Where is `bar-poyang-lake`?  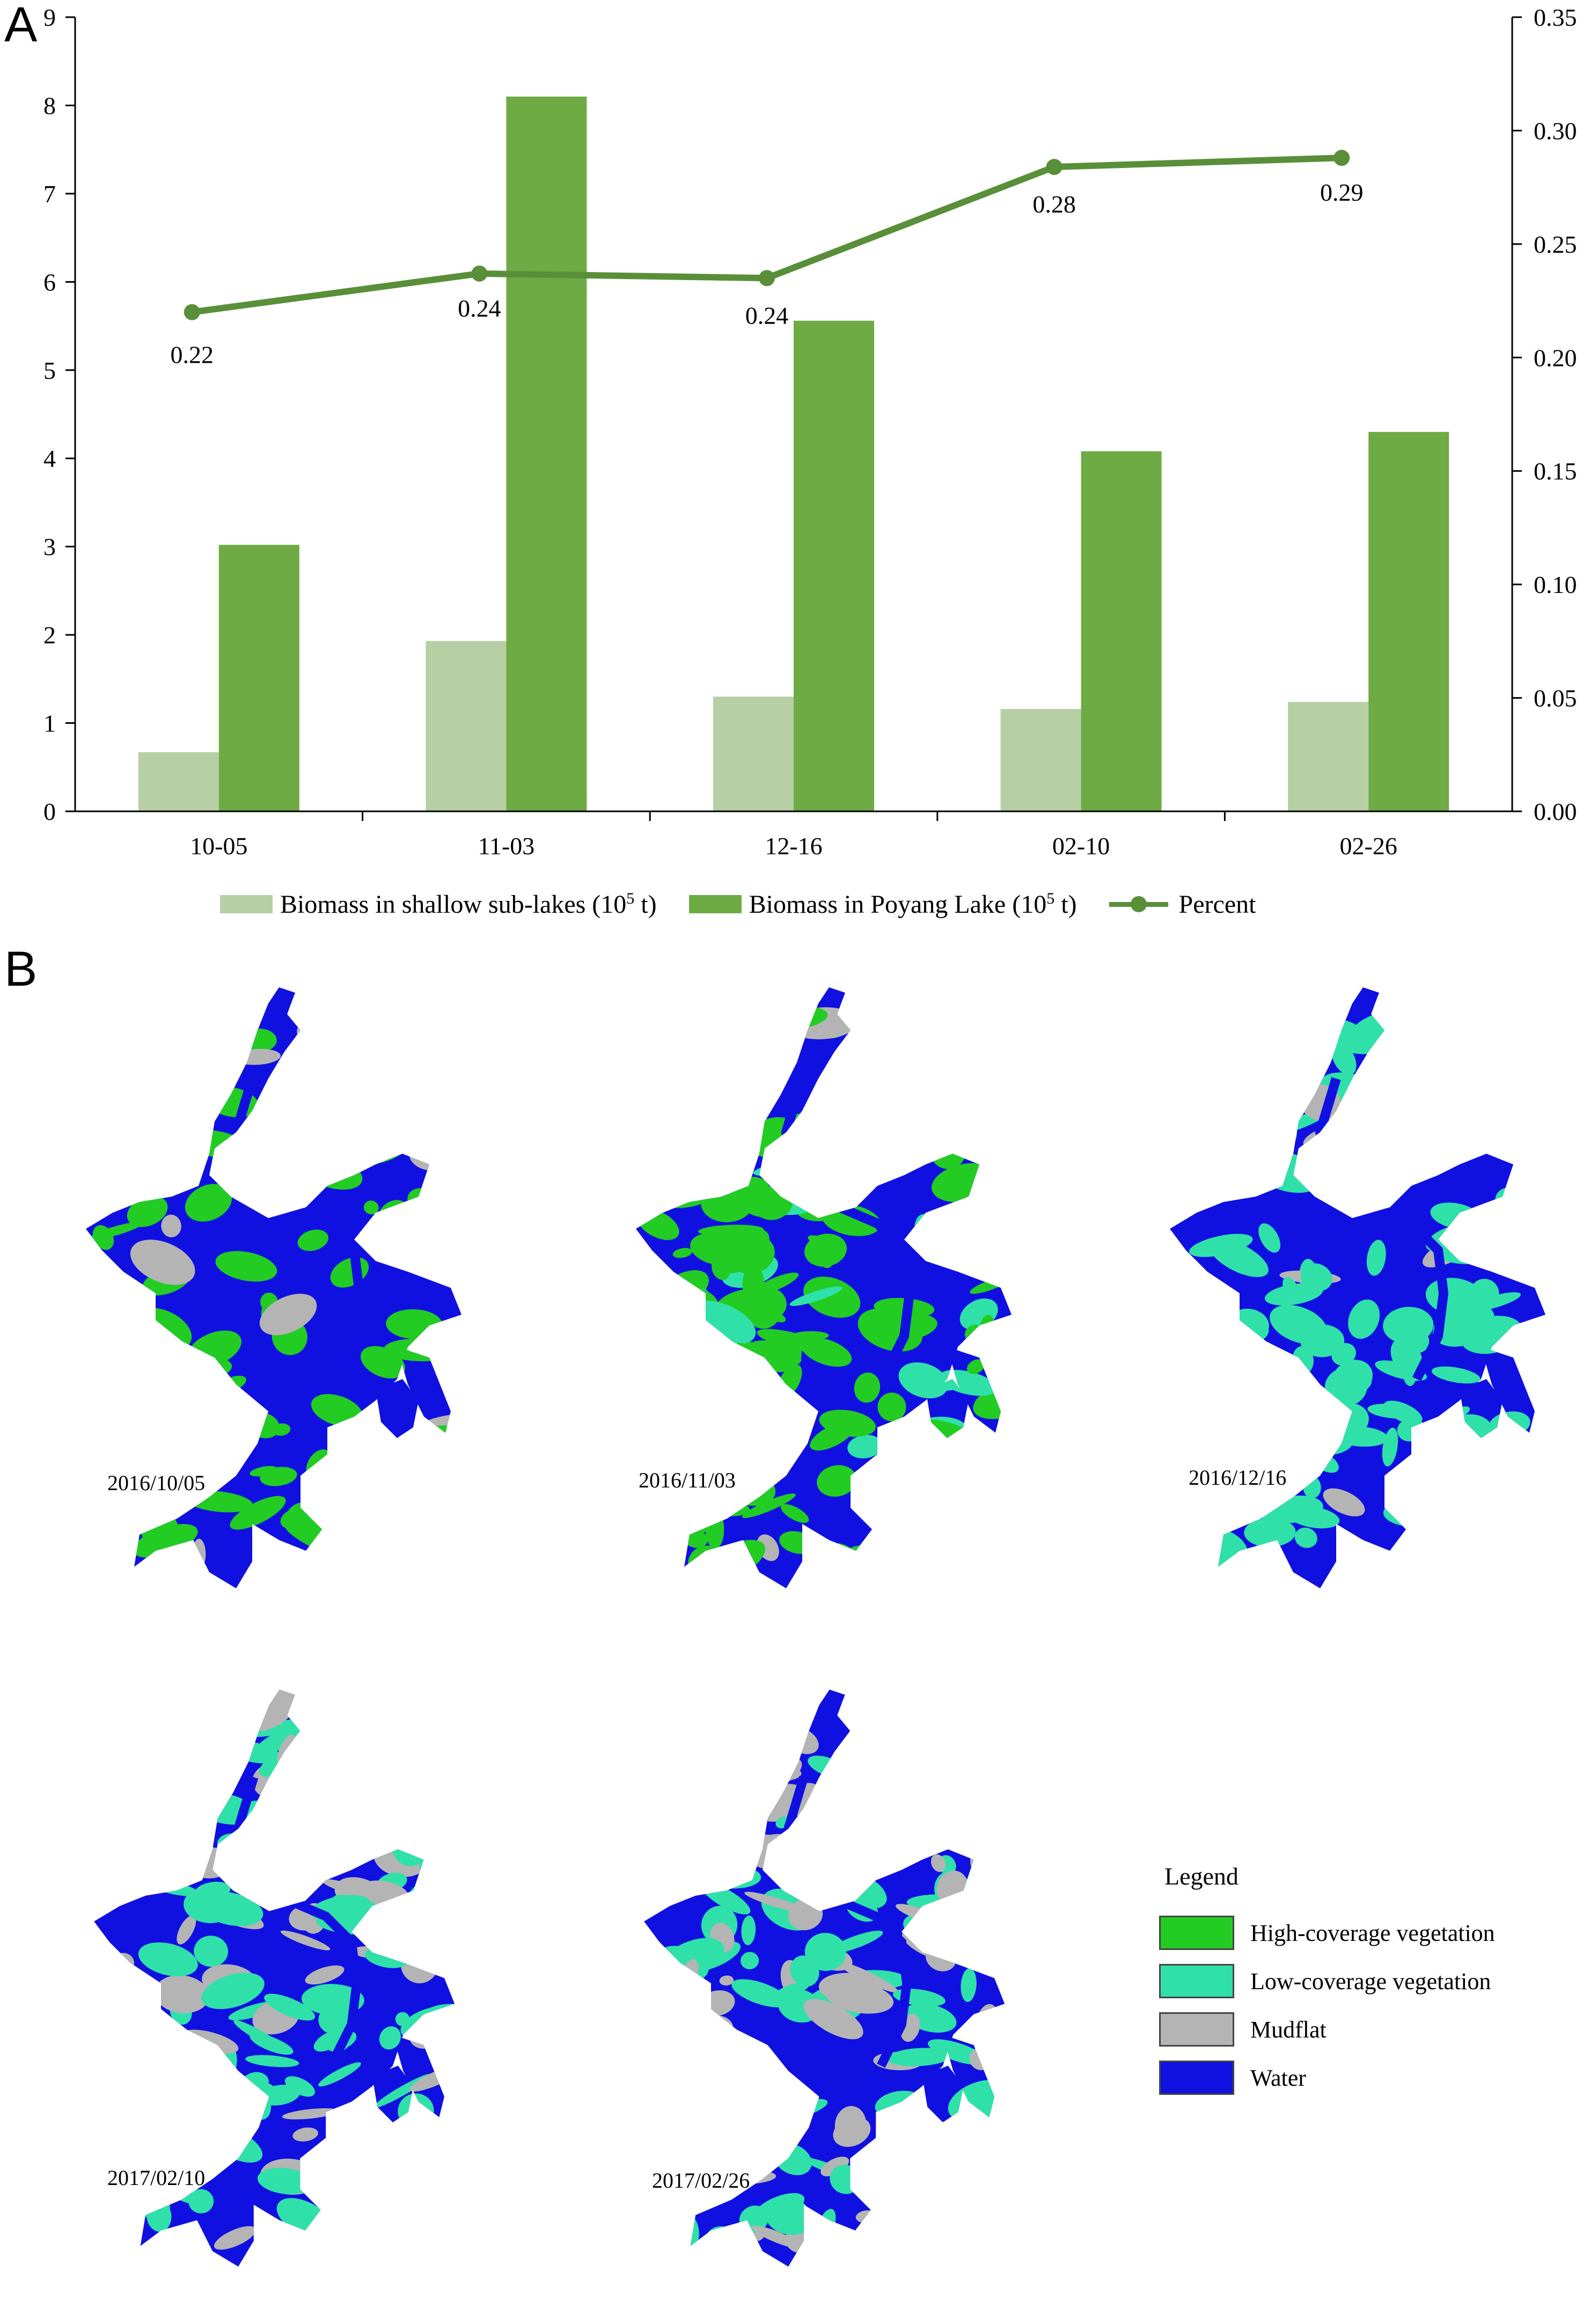 bar-poyang-lake is located at coordinates (1408, 621).